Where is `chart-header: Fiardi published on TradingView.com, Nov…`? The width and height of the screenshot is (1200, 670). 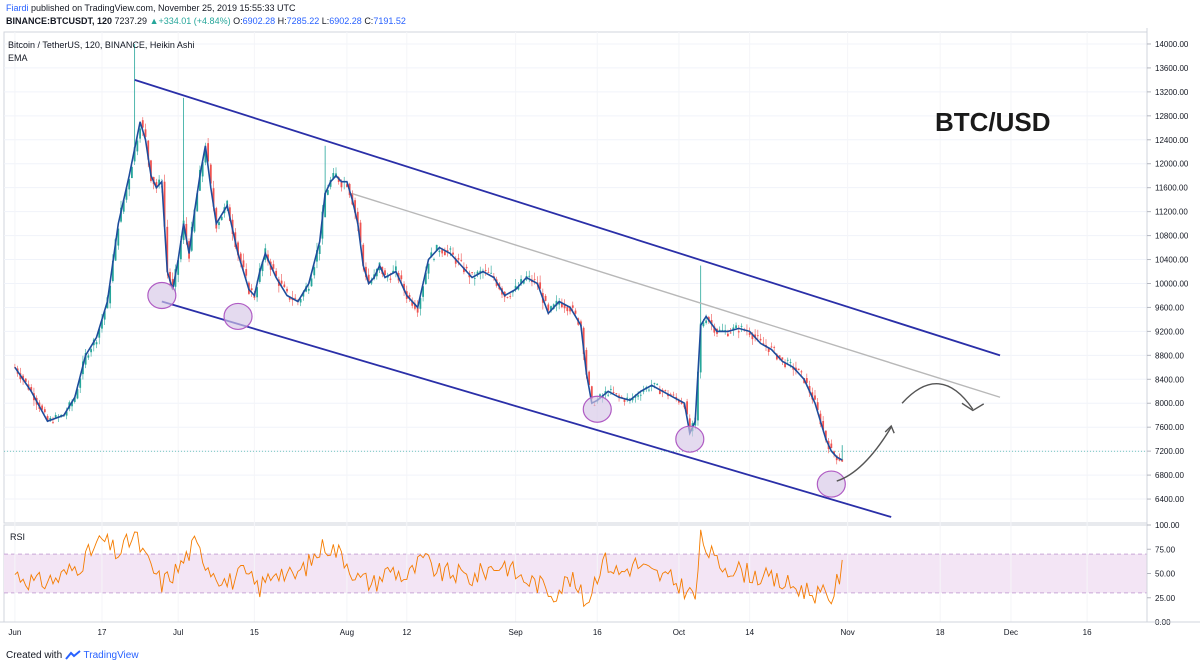
chart-header: Fiardi published on TradingView.com, Nov… is located at coordinates (600, 14).